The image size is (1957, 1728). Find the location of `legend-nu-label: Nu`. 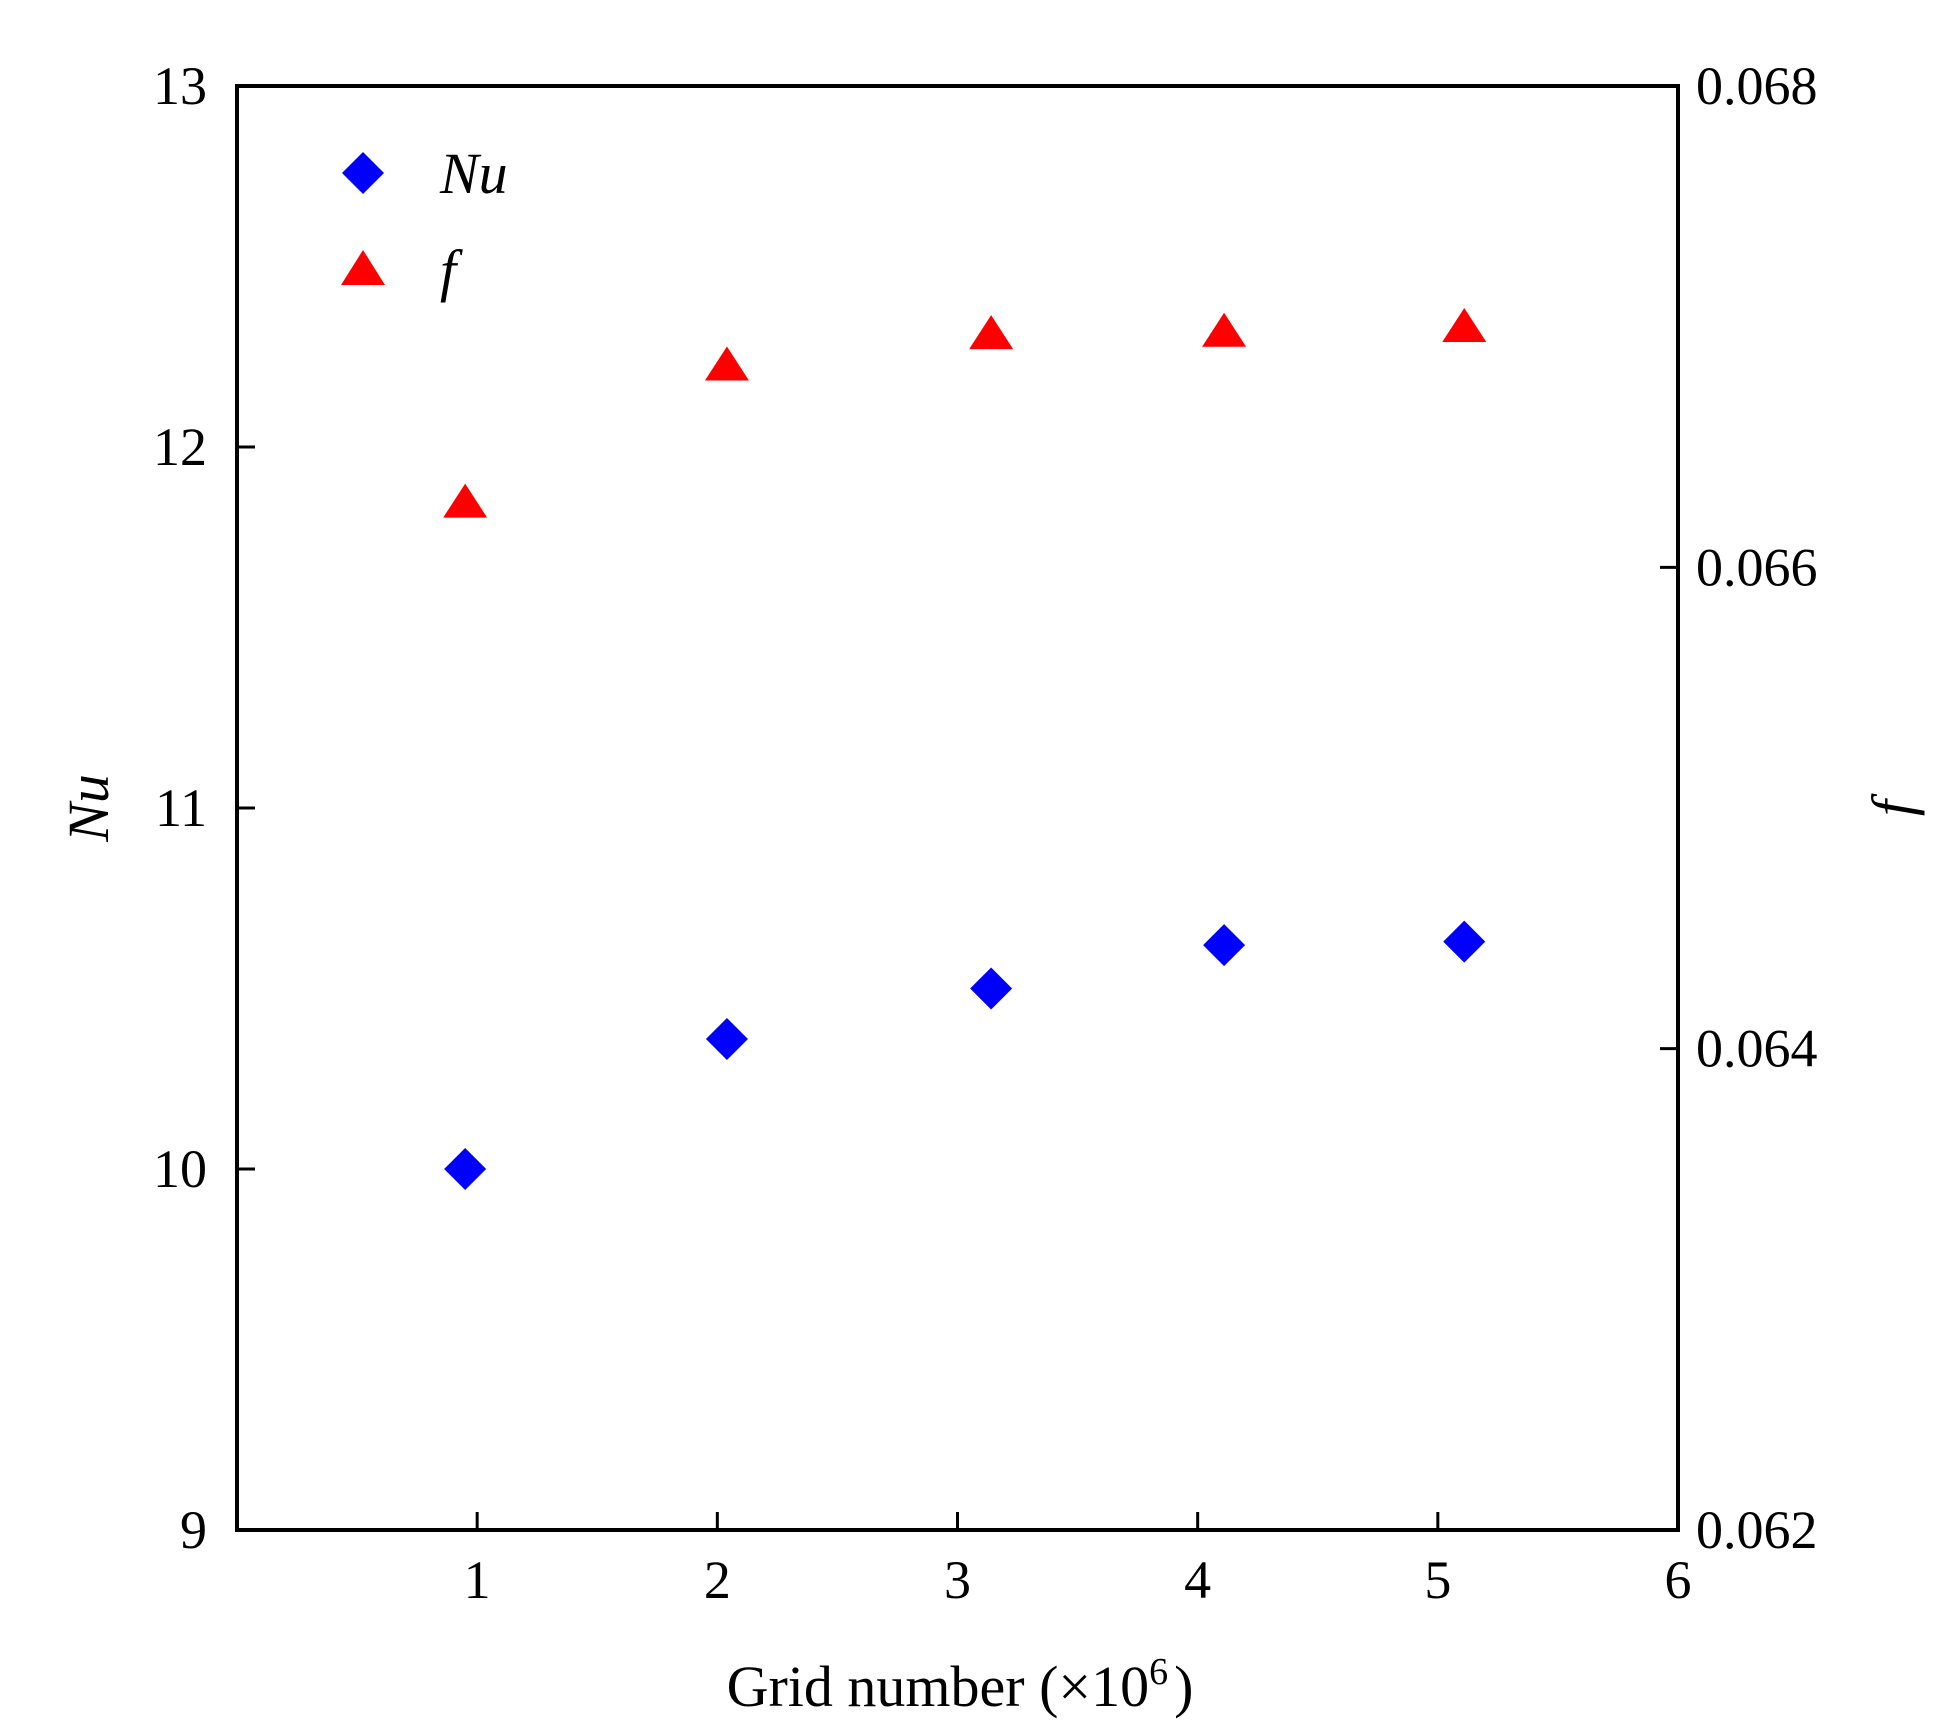

legend-nu-label: Nu is located at coordinates (473, 173).